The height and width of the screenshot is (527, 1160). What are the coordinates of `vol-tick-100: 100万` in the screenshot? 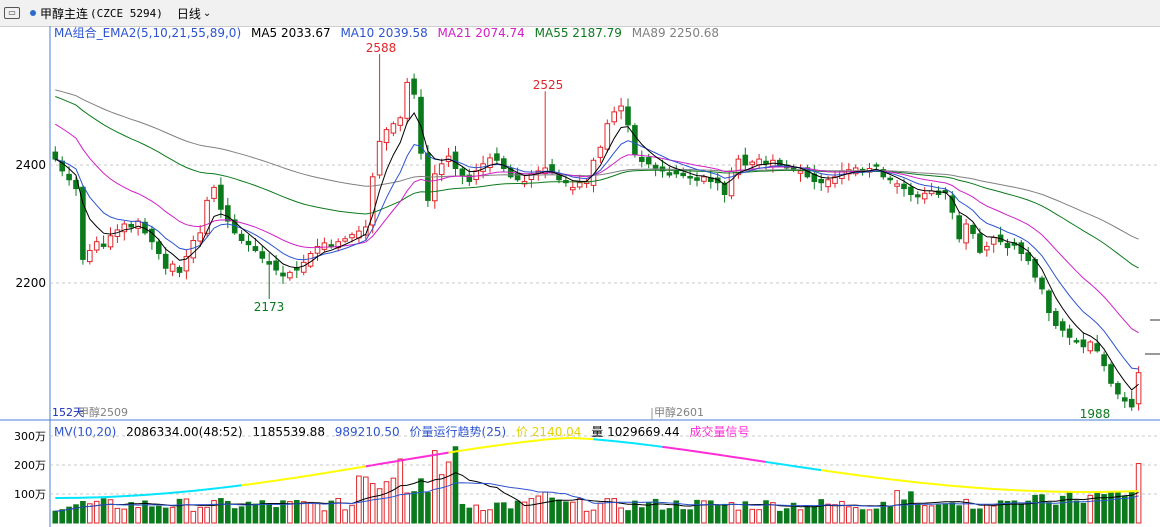 It's located at (30, 494).